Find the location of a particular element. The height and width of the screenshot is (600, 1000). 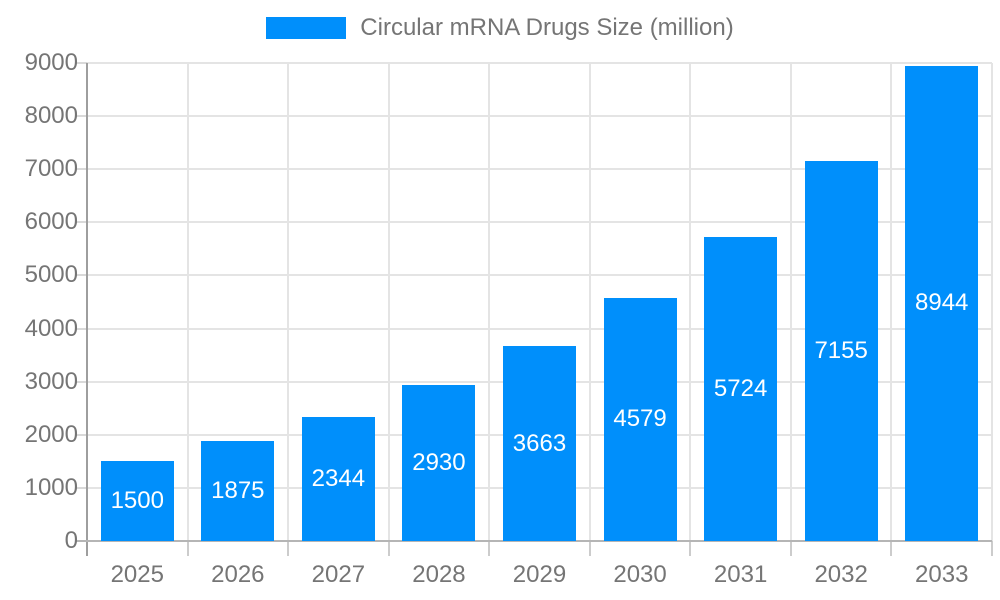

bar-value-label: 4579 is located at coordinates (640, 419).